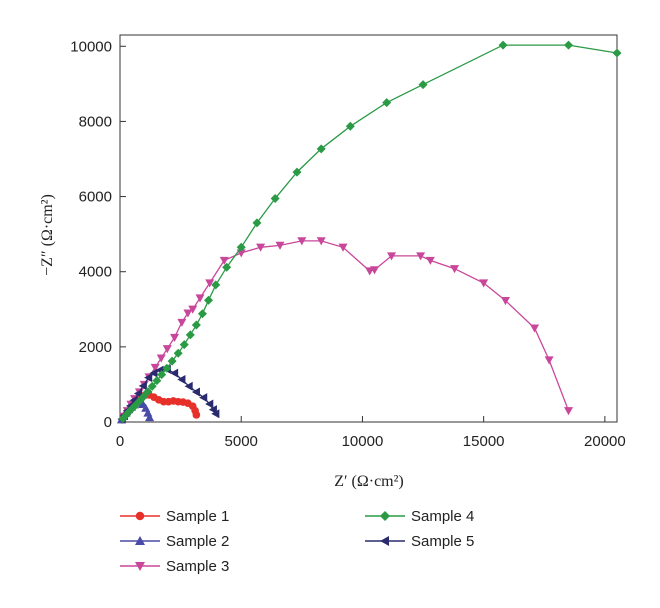 The image size is (660, 608). What do you see at coordinates (197, 516) in the screenshot?
I see `legend-label: Sample 1` at bounding box center [197, 516].